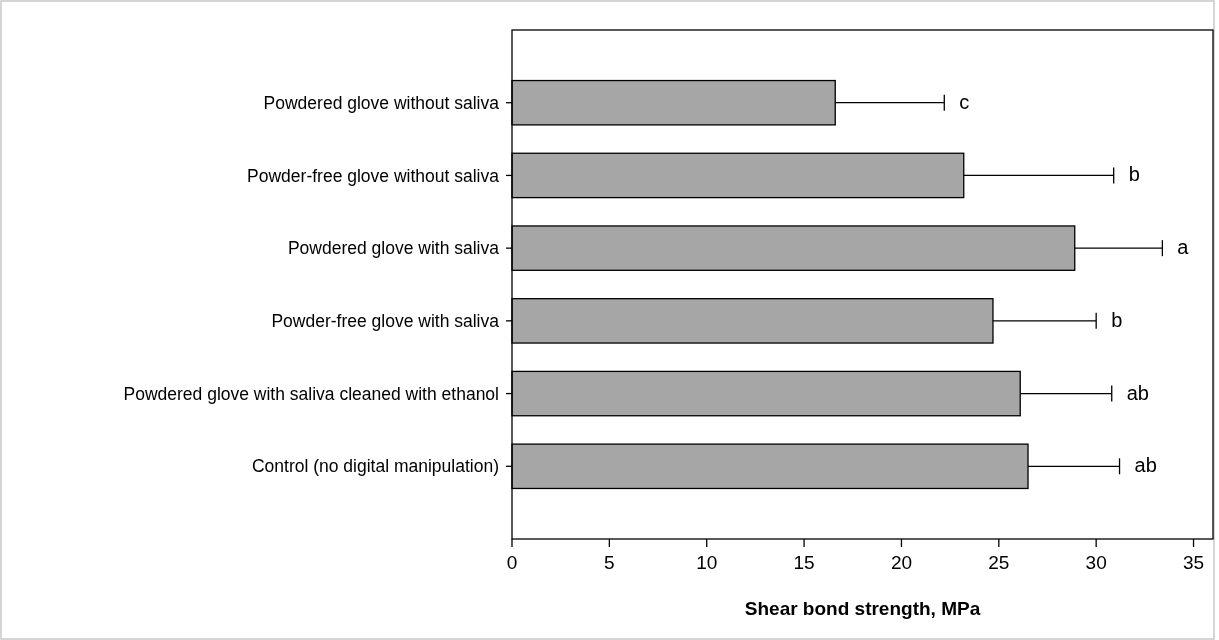 Image resolution: width=1219 pixels, height=640 pixels. I want to click on y-tick-label: Powder-free glove with saliva, so click(385, 320).